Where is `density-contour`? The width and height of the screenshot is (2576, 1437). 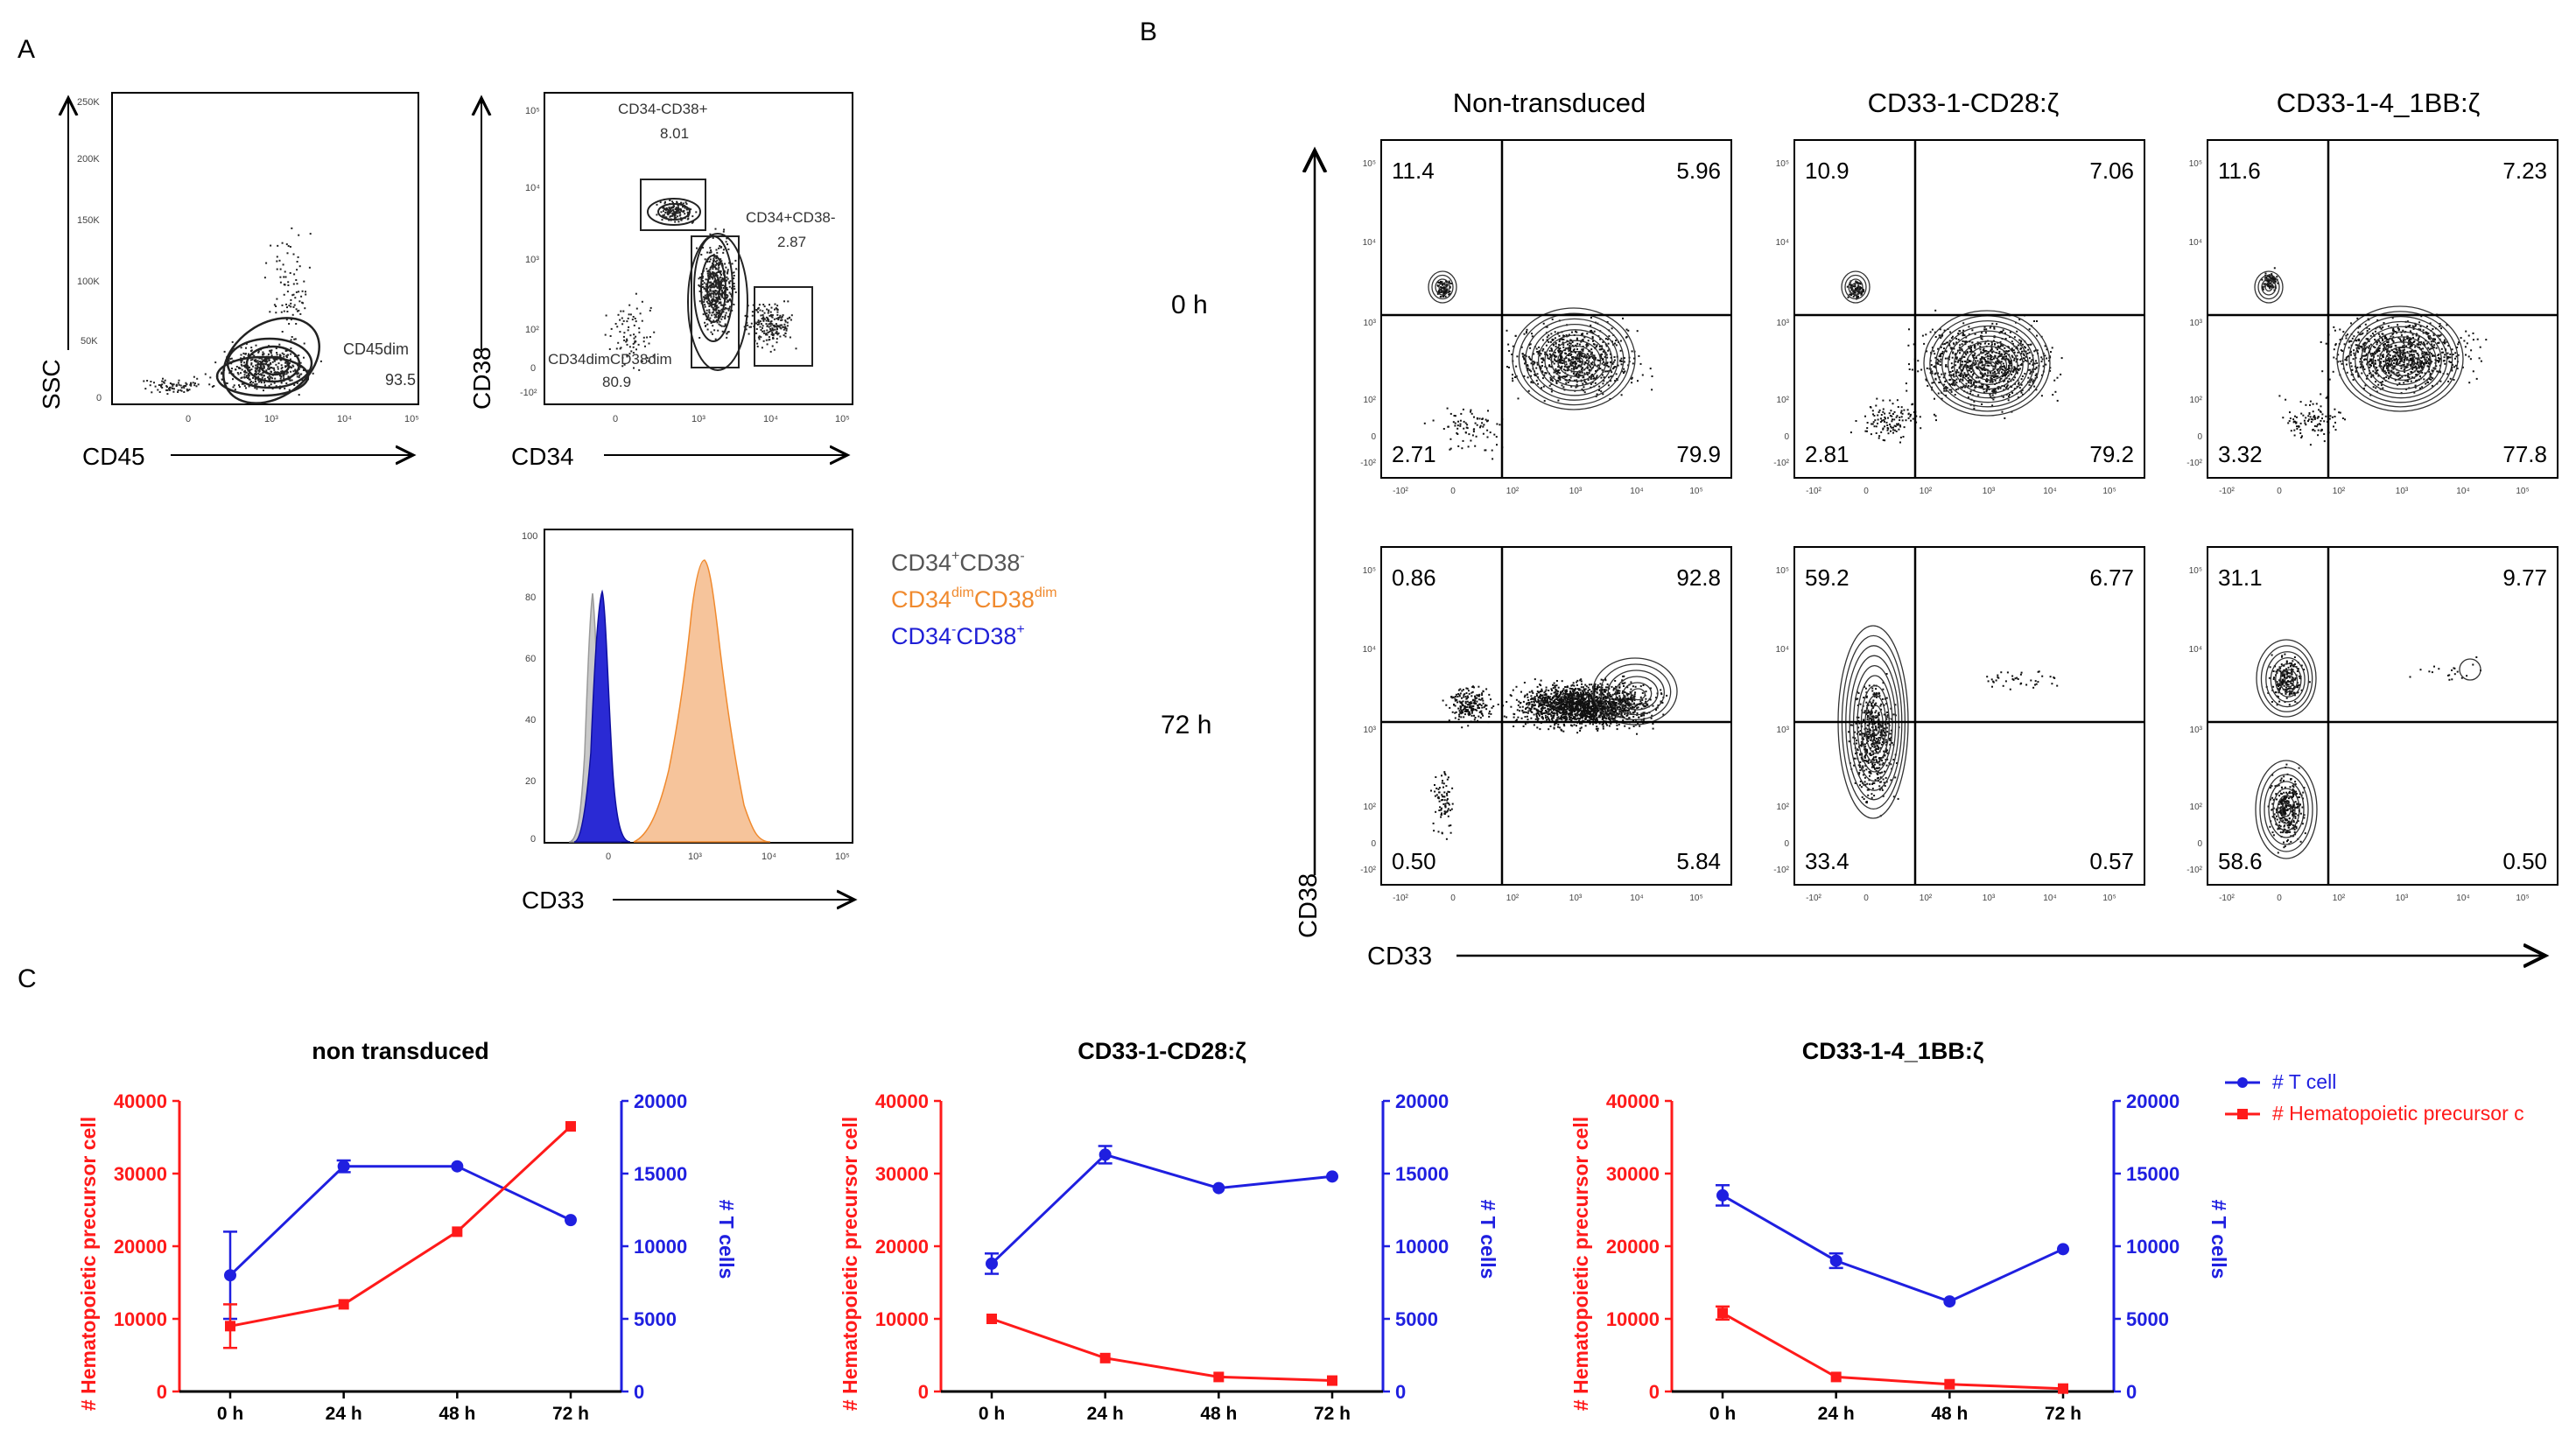
density-contour is located at coordinates (2400, 359).